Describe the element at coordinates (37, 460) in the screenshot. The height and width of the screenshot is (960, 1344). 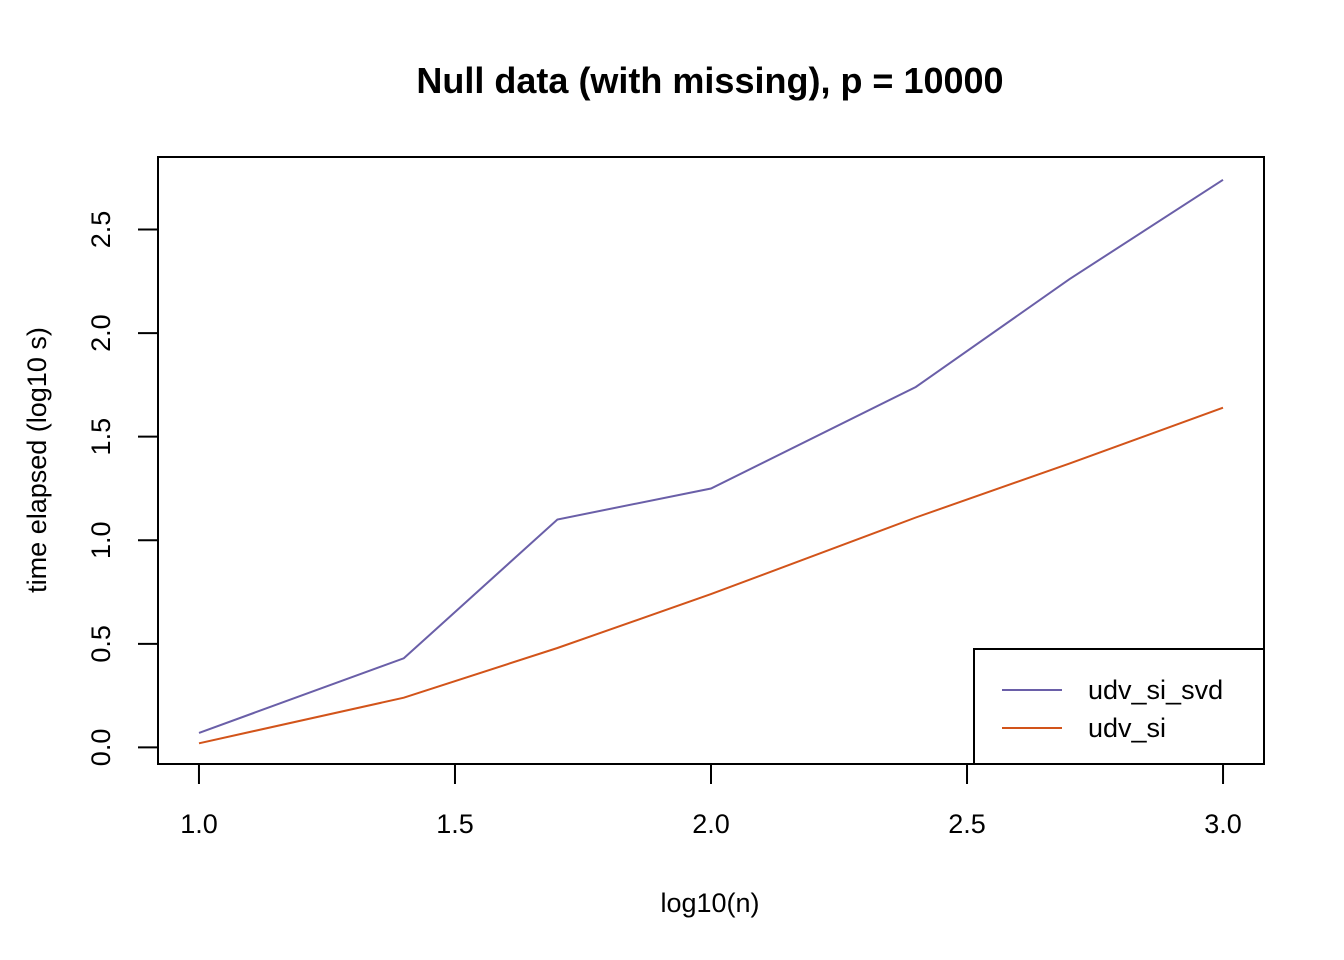
I see `y-axis-label: time elapsed (log10 s)` at that location.